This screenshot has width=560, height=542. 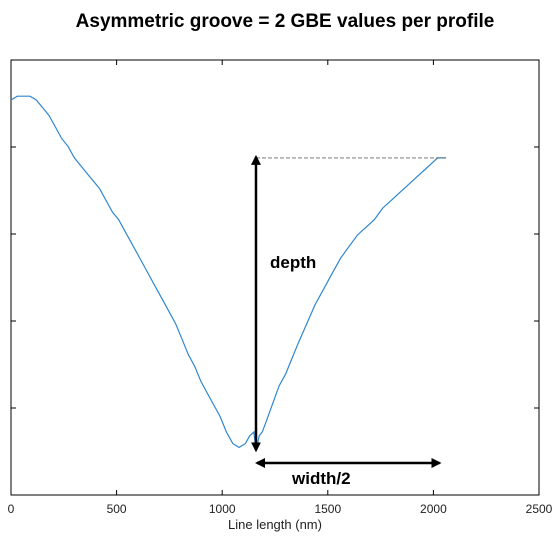 I want to click on x-tick-label: 1500, so click(x=327, y=509).